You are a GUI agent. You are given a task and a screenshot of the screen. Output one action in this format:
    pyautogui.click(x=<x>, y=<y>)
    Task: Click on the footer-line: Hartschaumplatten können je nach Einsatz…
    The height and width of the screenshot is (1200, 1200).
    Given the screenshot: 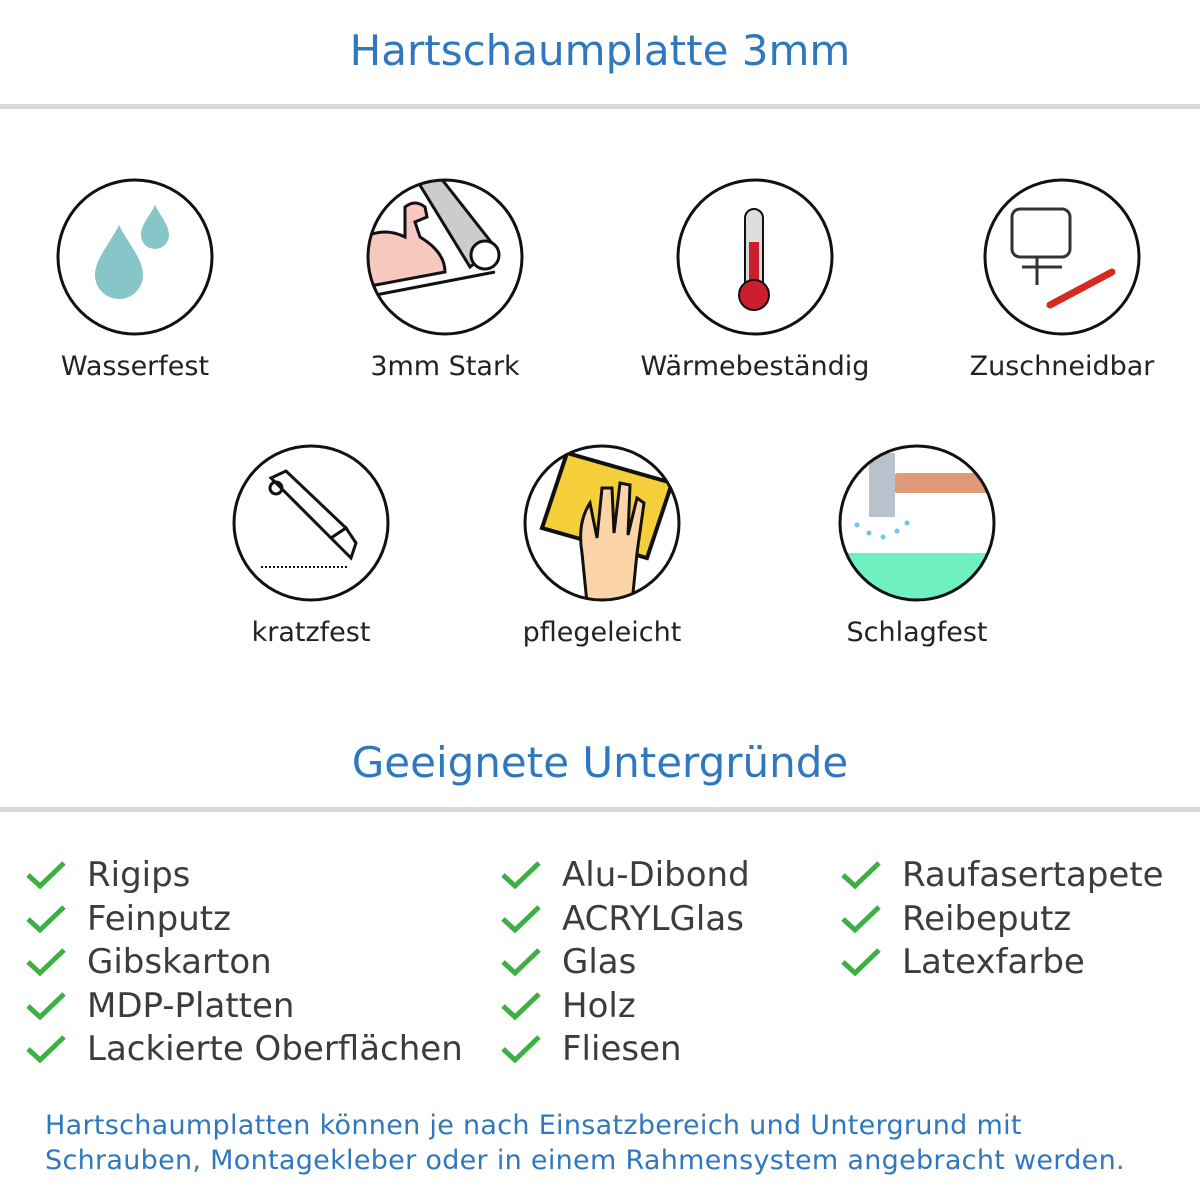 What is the action you would take?
    pyautogui.click(x=533, y=1125)
    